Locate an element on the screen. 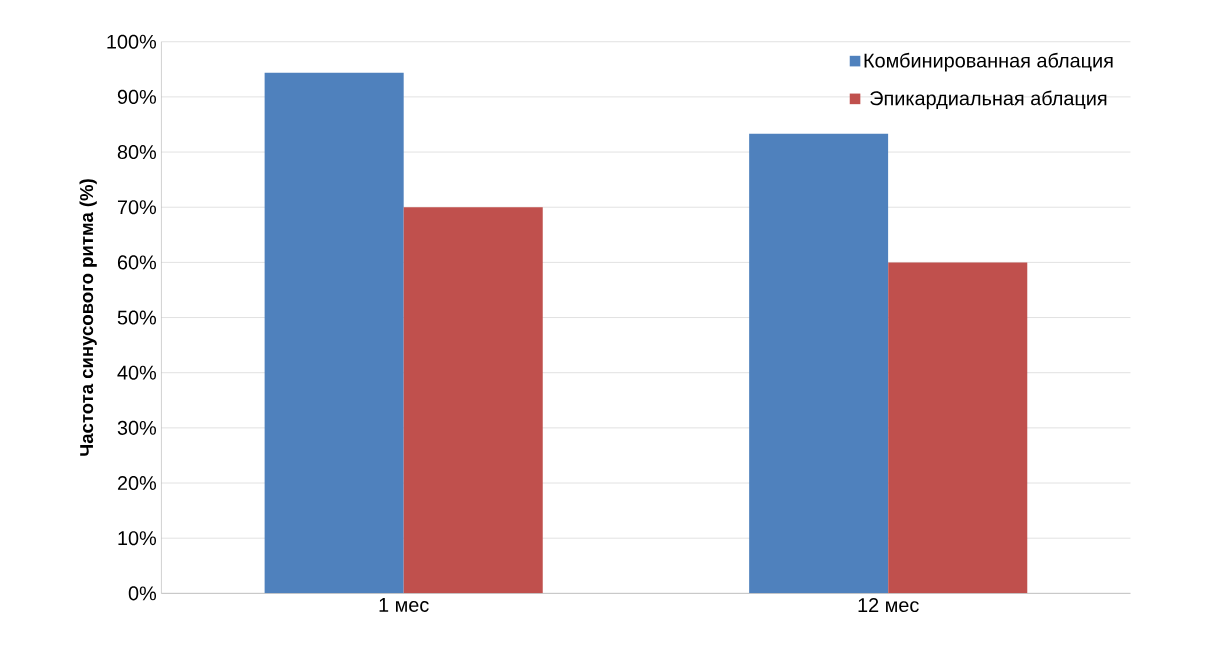  y-tick-label: 90% is located at coordinates (137, 96).